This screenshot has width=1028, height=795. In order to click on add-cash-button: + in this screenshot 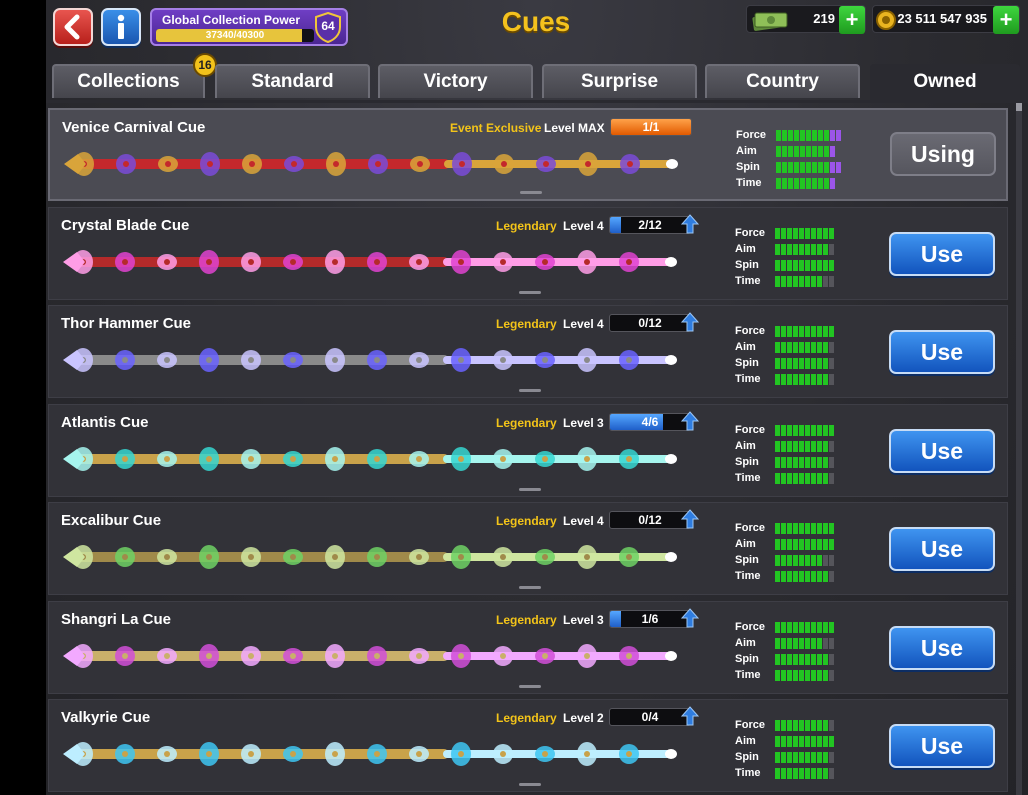, I will do `click(852, 20)`.